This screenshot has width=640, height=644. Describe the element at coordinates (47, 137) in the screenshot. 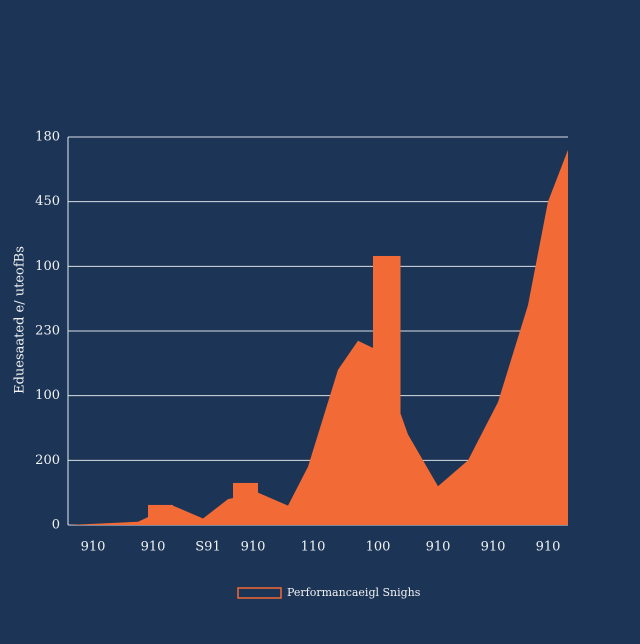

I see `y-tick-label: 180` at that location.